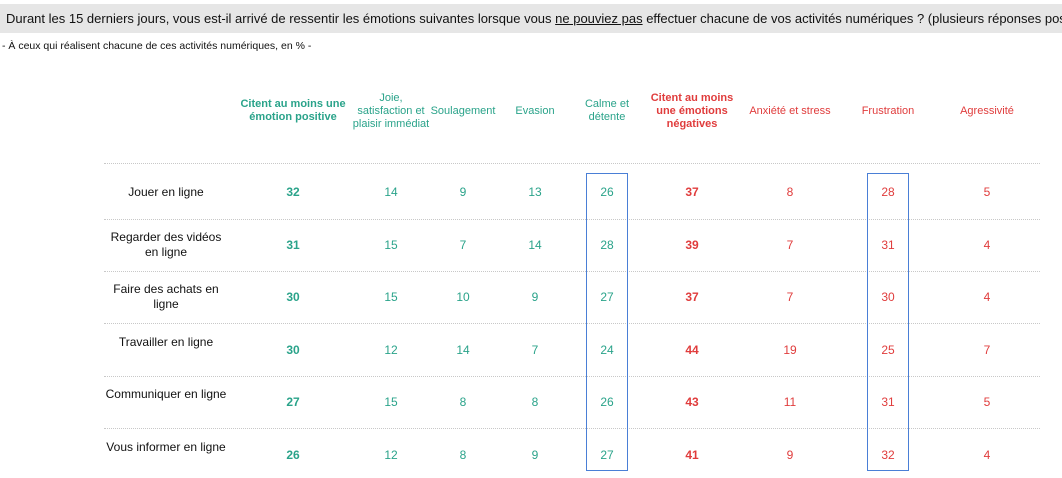  I want to click on table-cell: 39, so click(692, 244).